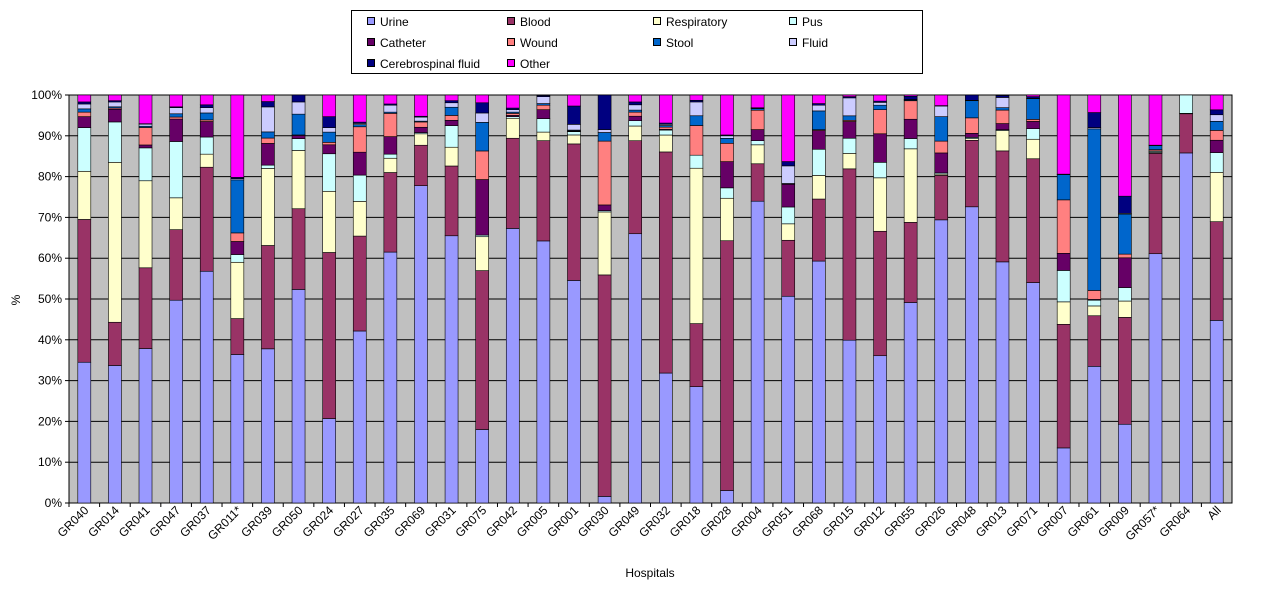 The height and width of the screenshot is (594, 1283). Describe the element at coordinates (16, 299) in the screenshot. I see `y-axis-label: %` at that location.